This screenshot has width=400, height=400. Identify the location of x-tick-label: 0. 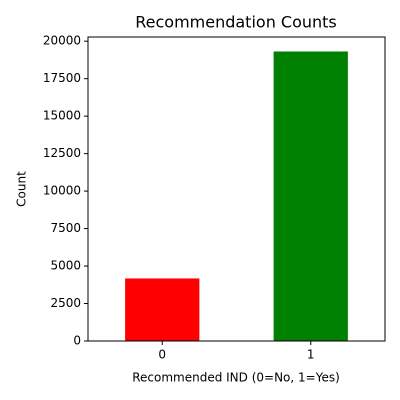
(162, 355).